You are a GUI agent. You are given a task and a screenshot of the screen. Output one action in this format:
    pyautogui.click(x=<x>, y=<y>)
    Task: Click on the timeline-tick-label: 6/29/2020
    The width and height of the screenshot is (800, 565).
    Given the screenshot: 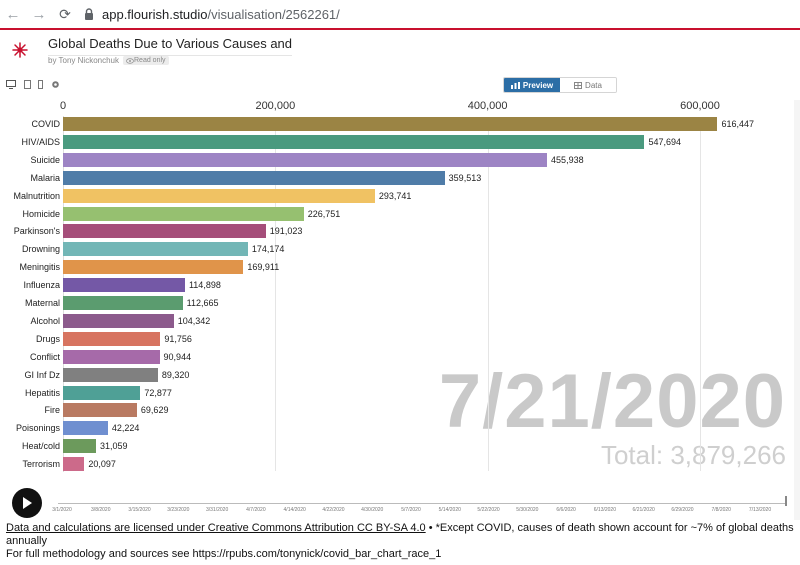 What is the action you would take?
    pyautogui.click(x=682, y=510)
    